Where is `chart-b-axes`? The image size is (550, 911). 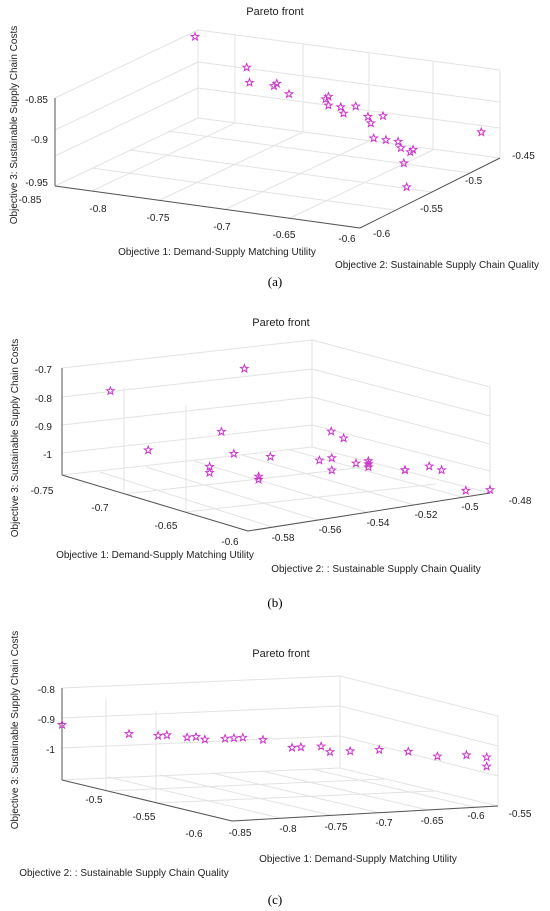
chart-b-axes is located at coordinates (276, 450).